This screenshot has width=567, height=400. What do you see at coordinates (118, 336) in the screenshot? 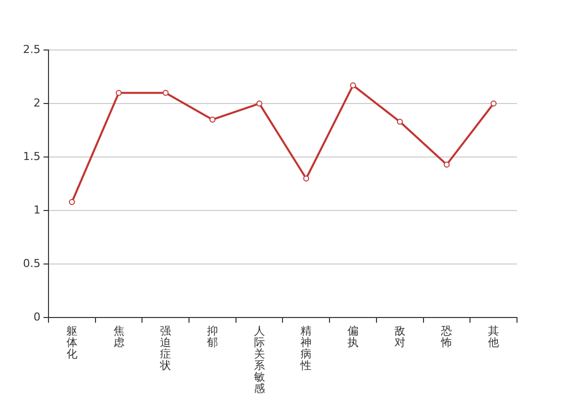
I see `x-tick-label: 焦虑` at bounding box center [118, 336].